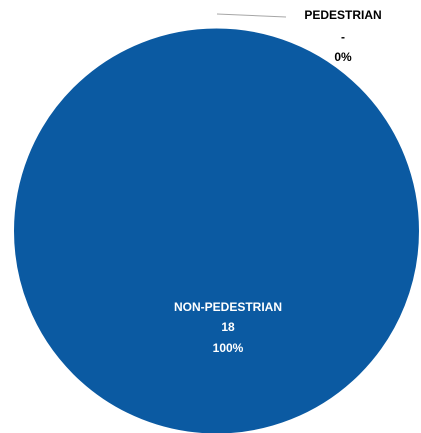 The width and height of the screenshot is (421, 433). Describe the element at coordinates (343, 57) in the screenshot. I see `label-pedestrian-percent: 0%` at that location.